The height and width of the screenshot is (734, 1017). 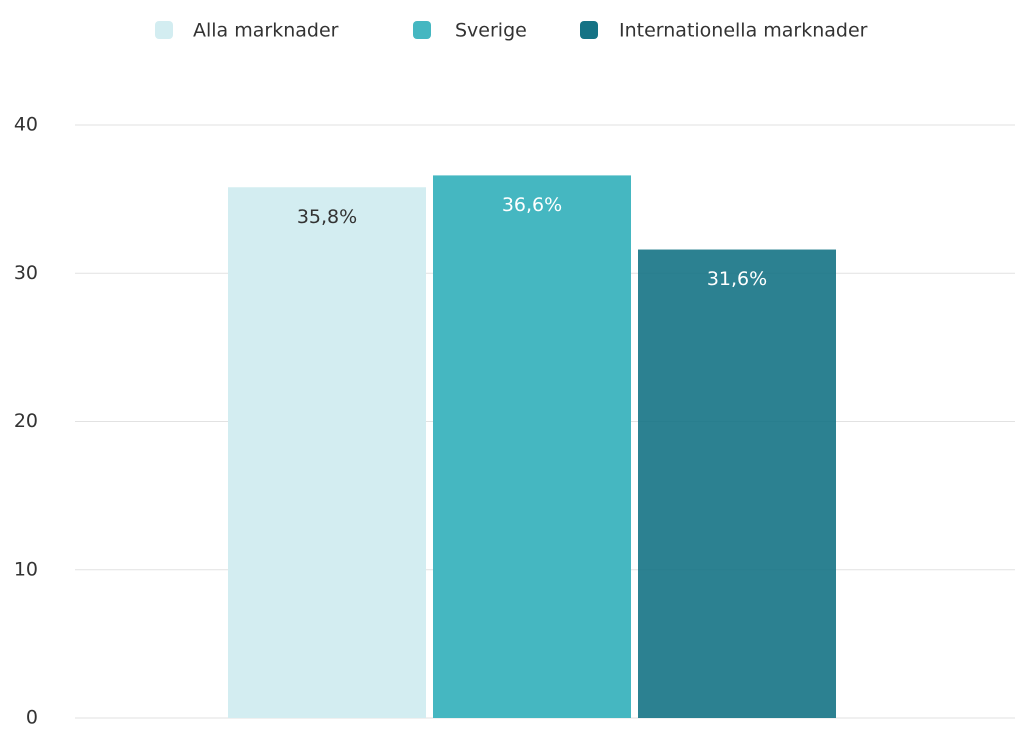 I want to click on data-label: 36,6%, so click(x=532, y=205).